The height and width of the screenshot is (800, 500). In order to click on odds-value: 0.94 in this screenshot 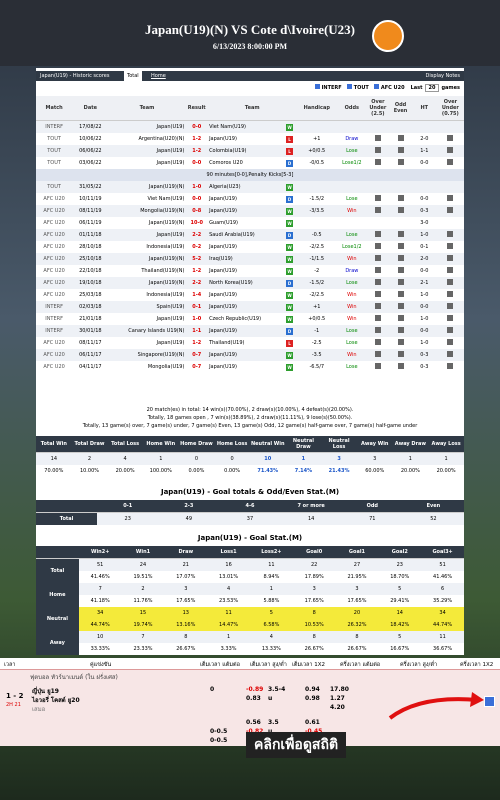, I will do `click(312, 689)`.